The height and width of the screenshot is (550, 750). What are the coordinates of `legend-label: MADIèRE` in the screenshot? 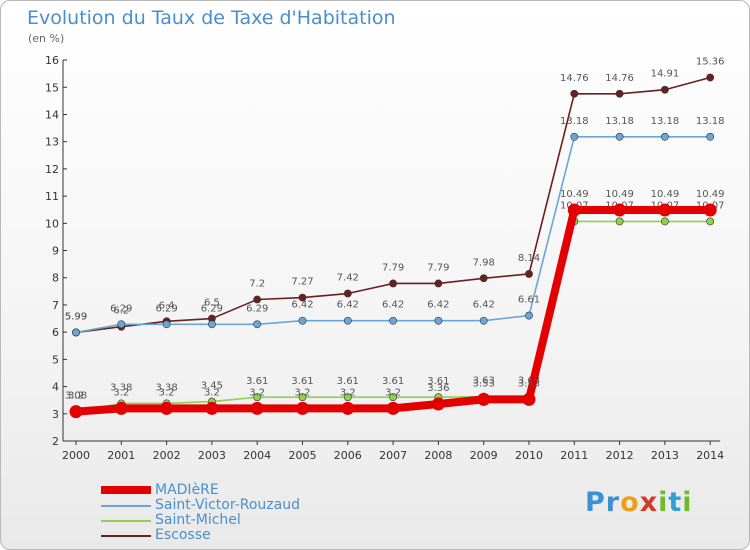 It's located at (187, 490).